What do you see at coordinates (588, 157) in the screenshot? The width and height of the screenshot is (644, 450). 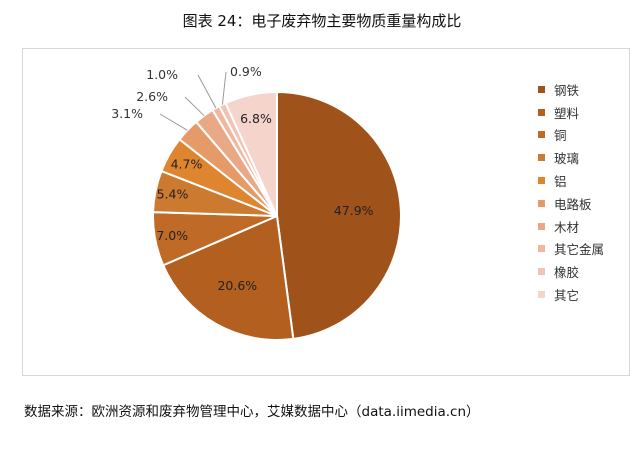 I see `legend-item: 玻璃` at bounding box center [588, 157].